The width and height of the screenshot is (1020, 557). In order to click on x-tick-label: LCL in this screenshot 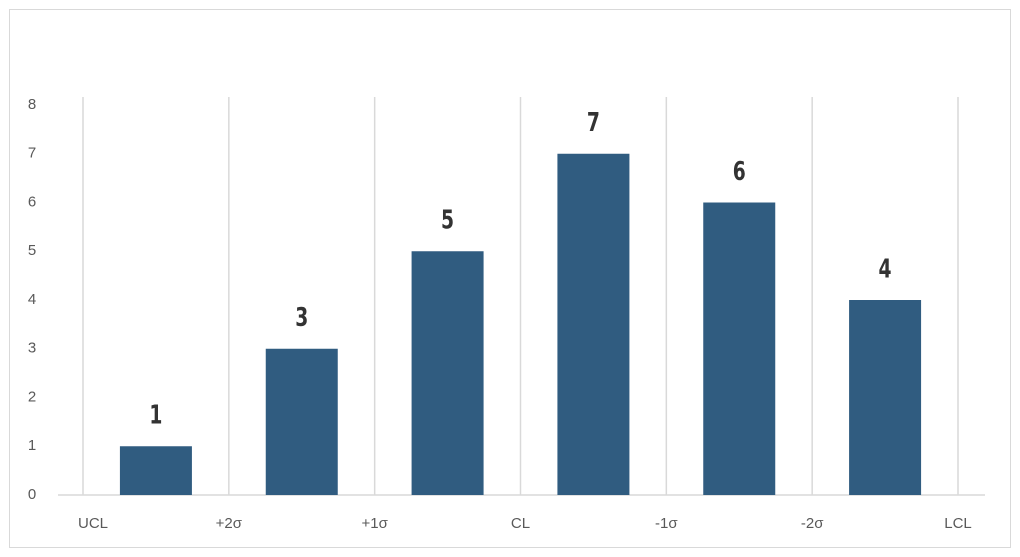, I will do `click(958, 523)`.